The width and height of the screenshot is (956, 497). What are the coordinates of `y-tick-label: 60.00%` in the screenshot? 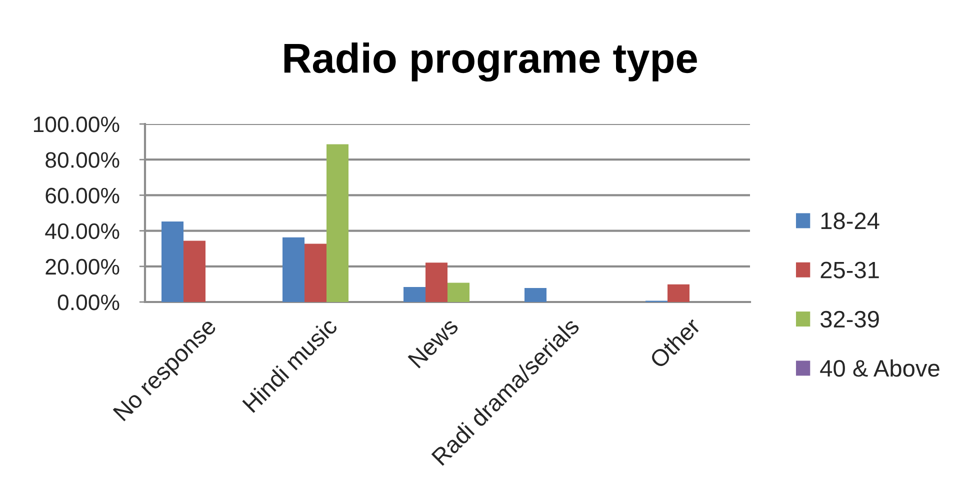 It's located at (83, 196).